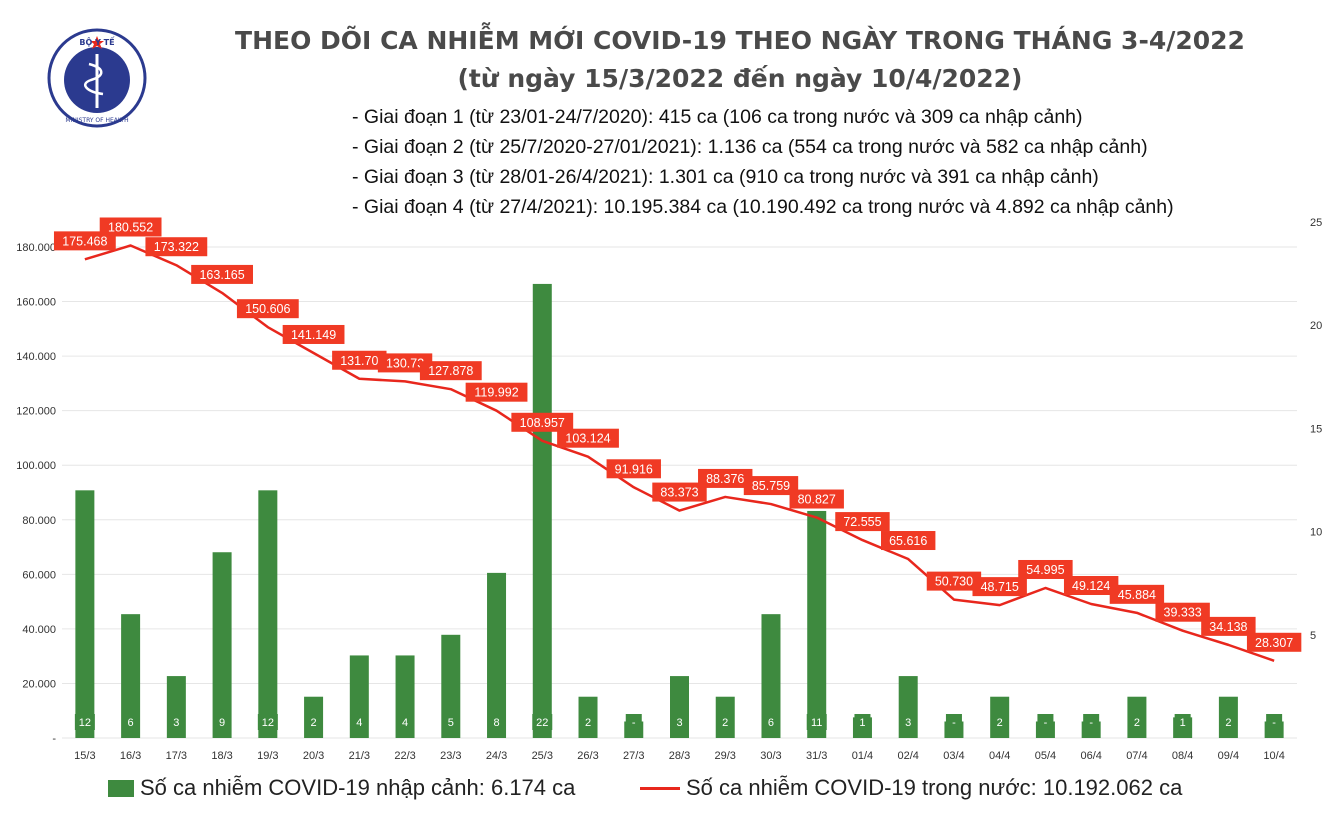 The height and width of the screenshot is (816, 1334). I want to click on y-right-tick-label: 25, so click(1316, 223).